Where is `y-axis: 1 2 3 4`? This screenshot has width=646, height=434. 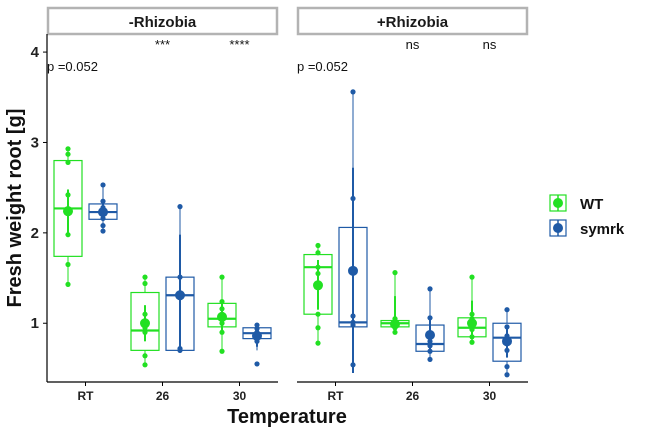
y-axis: 1 2 3 4 is located at coordinates (39, 208).